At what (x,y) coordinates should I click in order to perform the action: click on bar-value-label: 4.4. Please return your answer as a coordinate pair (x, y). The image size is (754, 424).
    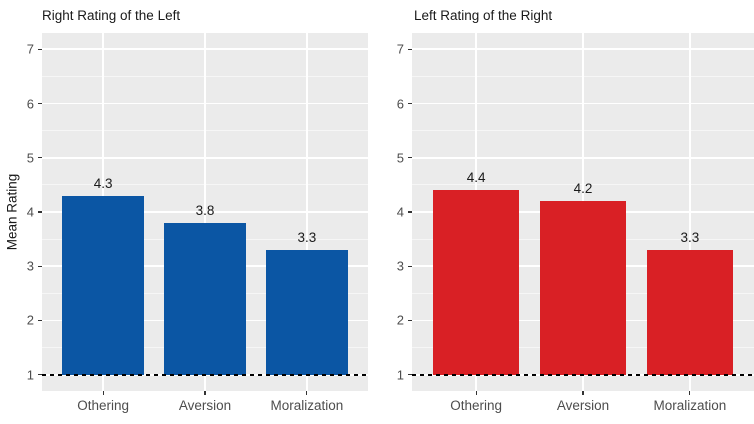
    Looking at the image, I should click on (476, 178).